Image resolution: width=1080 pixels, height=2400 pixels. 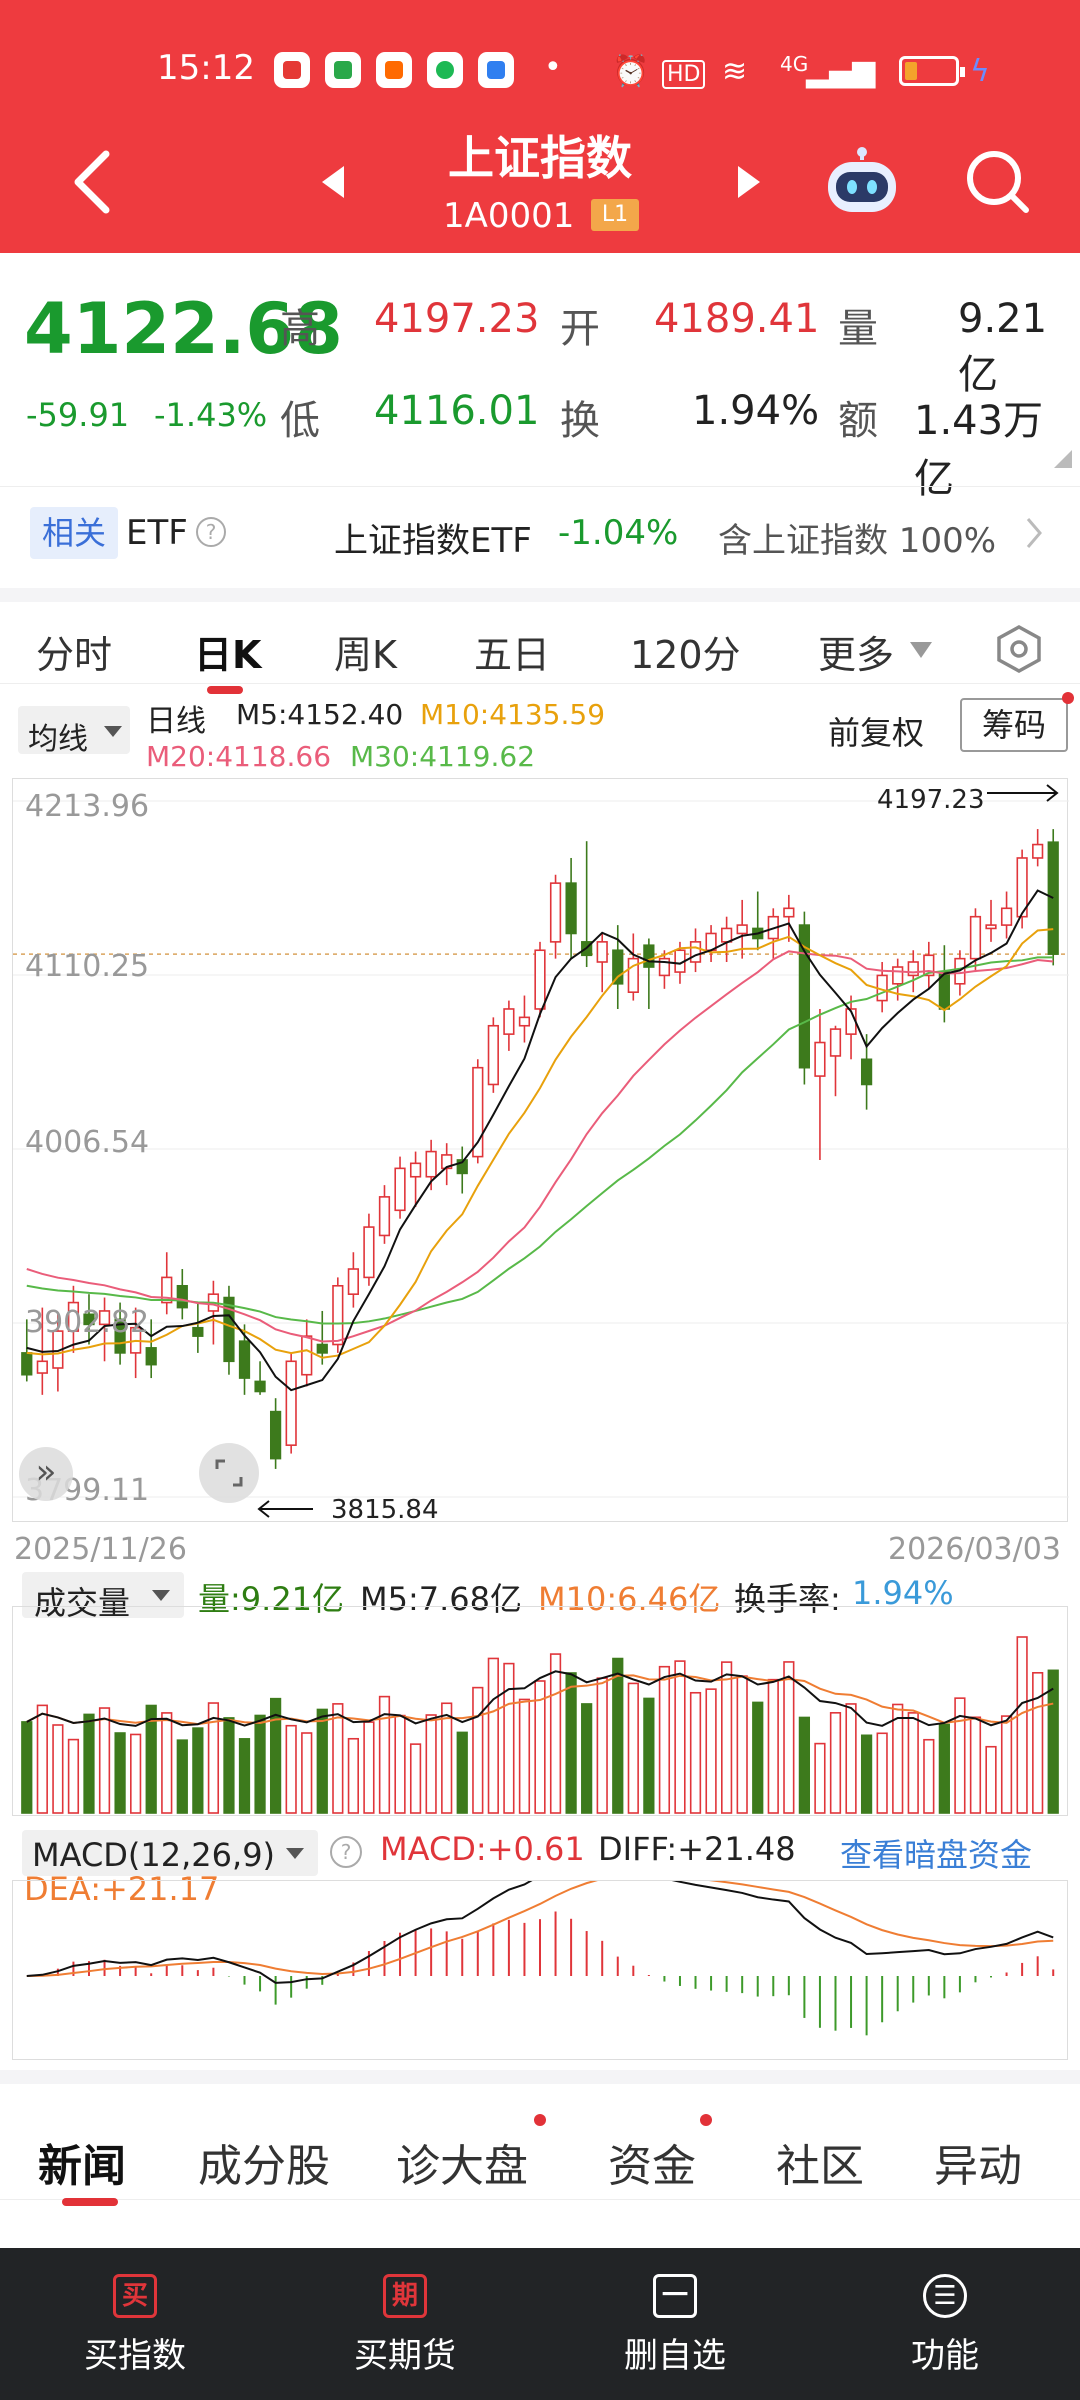 I want to click on adjust-option: 前复权, so click(x=876, y=733).